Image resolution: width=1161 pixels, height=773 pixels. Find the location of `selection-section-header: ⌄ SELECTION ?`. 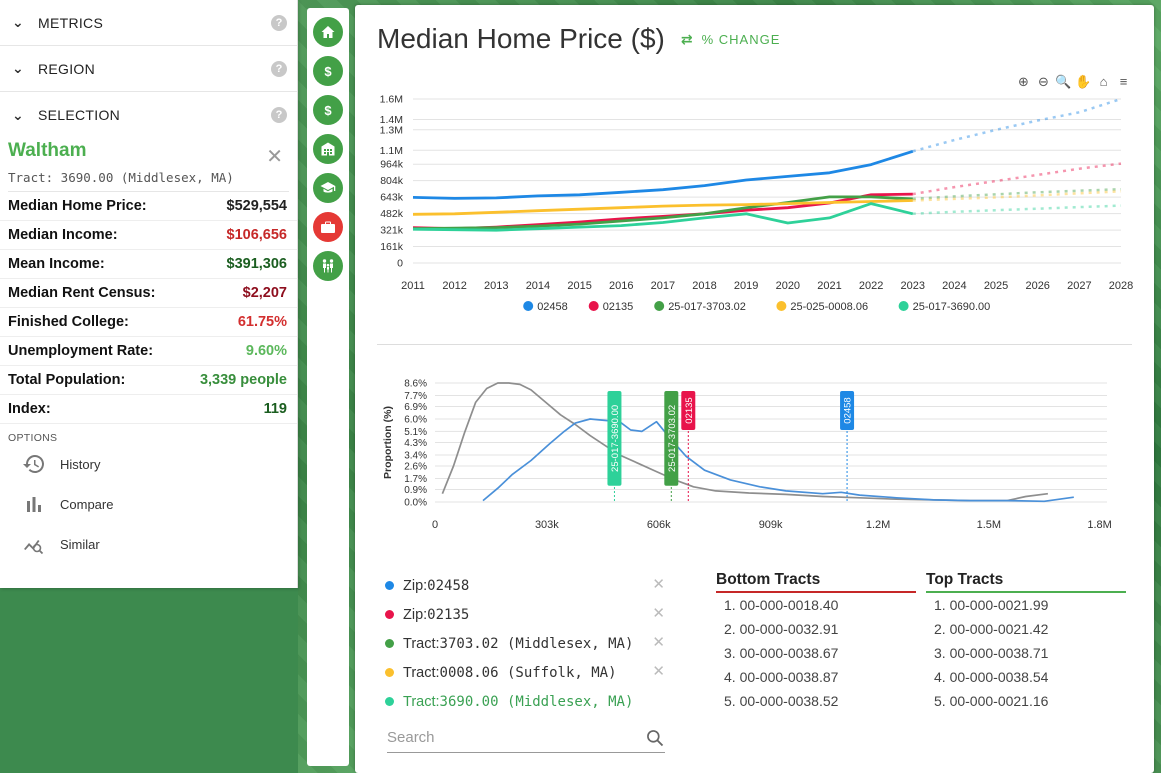

selection-section-header: ⌄ SELECTION ? is located at coordinates (148, 115).